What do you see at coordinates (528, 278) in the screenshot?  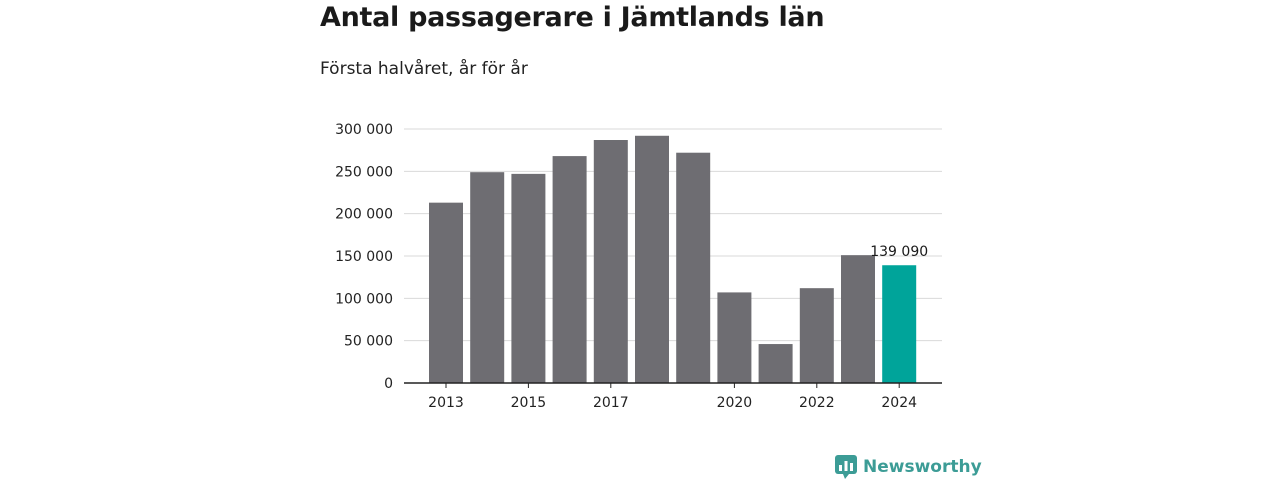 I see `bar-2015` at bounding box center [528, 278].